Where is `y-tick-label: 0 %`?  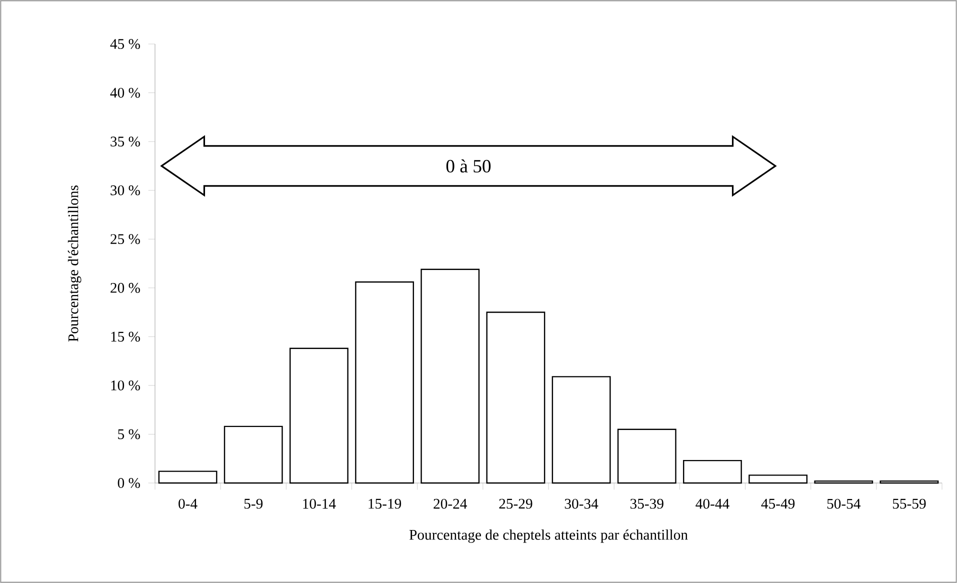 y-tick-label: 0 % is located at coordinates (129, 483).